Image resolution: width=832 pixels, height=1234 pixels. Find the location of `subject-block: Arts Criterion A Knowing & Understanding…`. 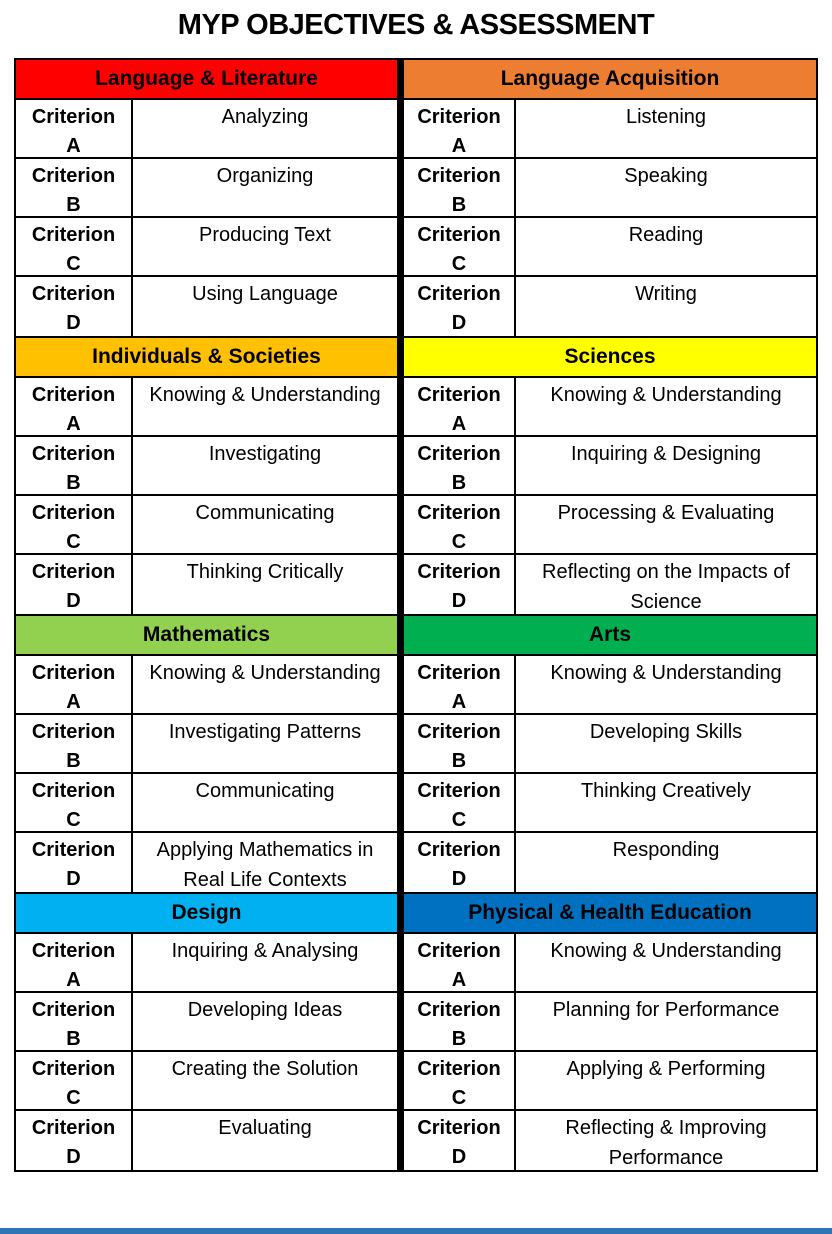

subject-block: Arts Criterion A Knowing & Understanding… is located at coordinates (610, 755).